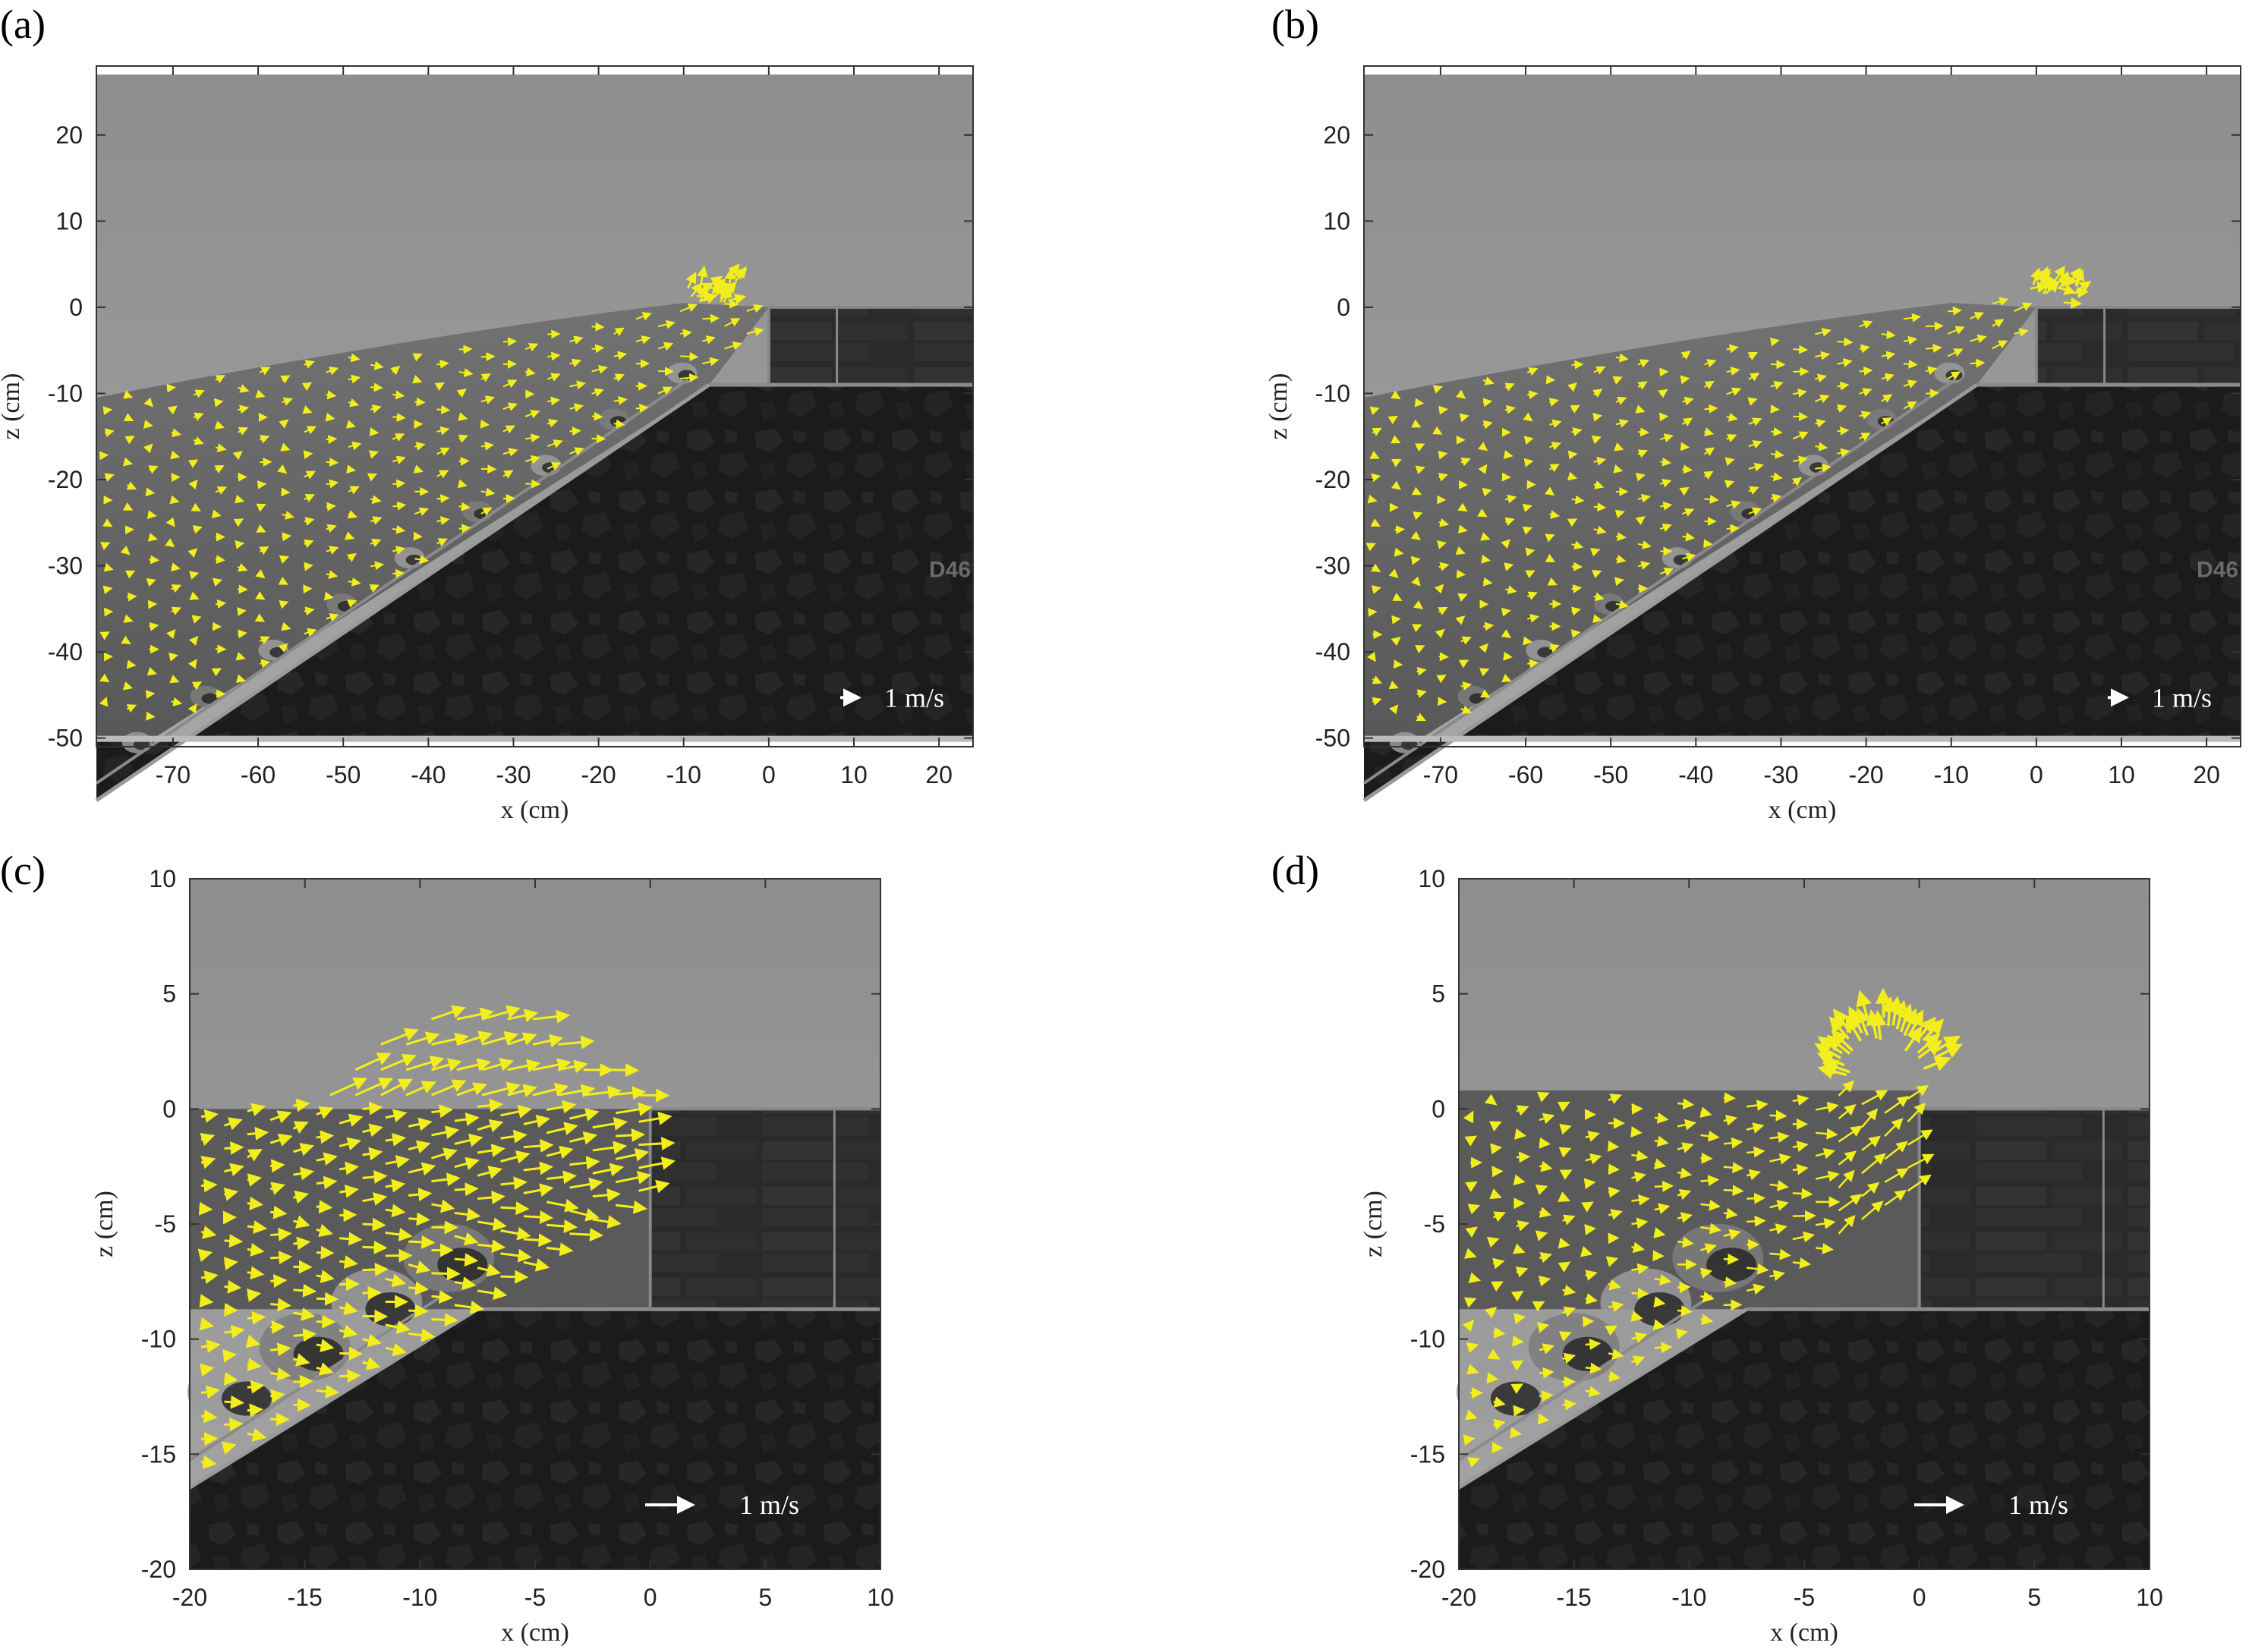  I want to click on panel-label: (d), so click(1295, 870).